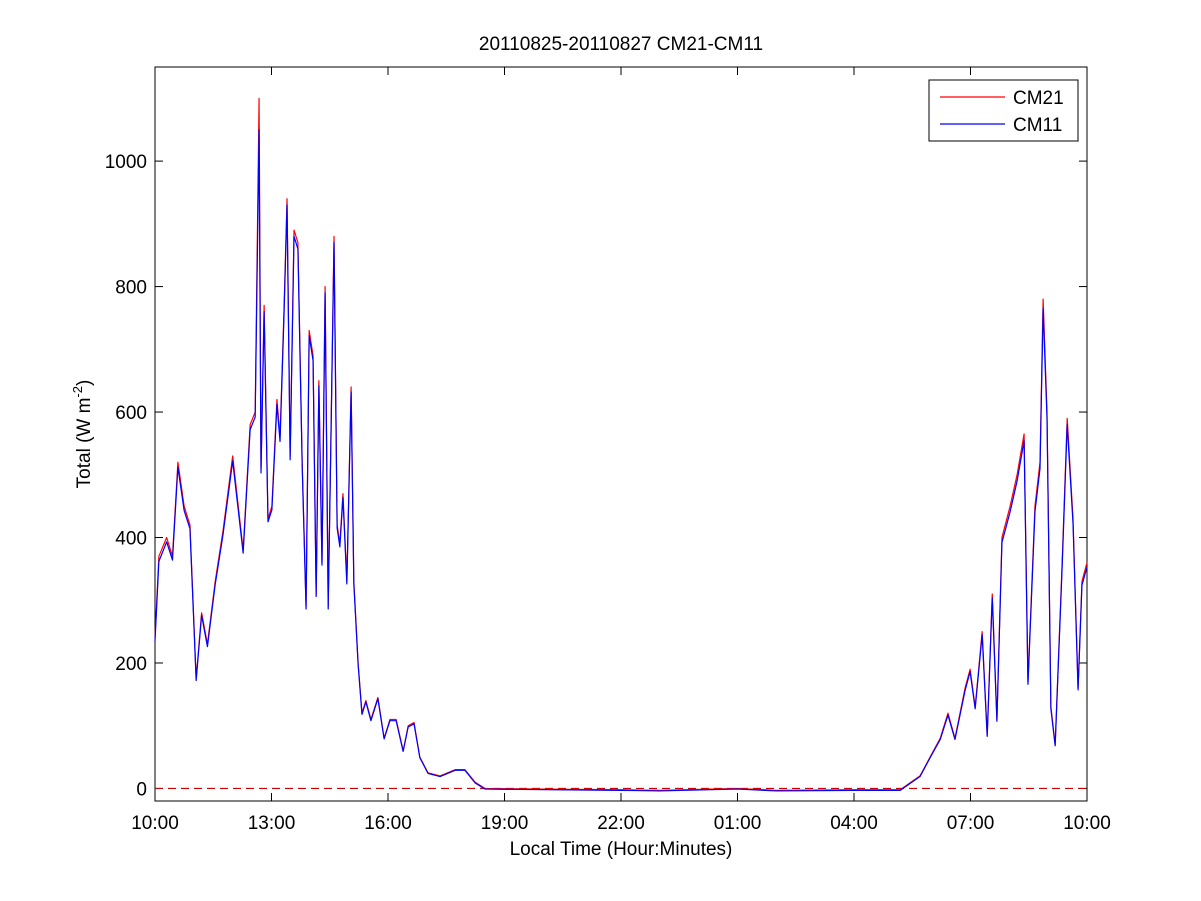 The width and height of the screenshot is (1201, 901). I want to click on x-tick-label: 19:00, so click(505, 823).